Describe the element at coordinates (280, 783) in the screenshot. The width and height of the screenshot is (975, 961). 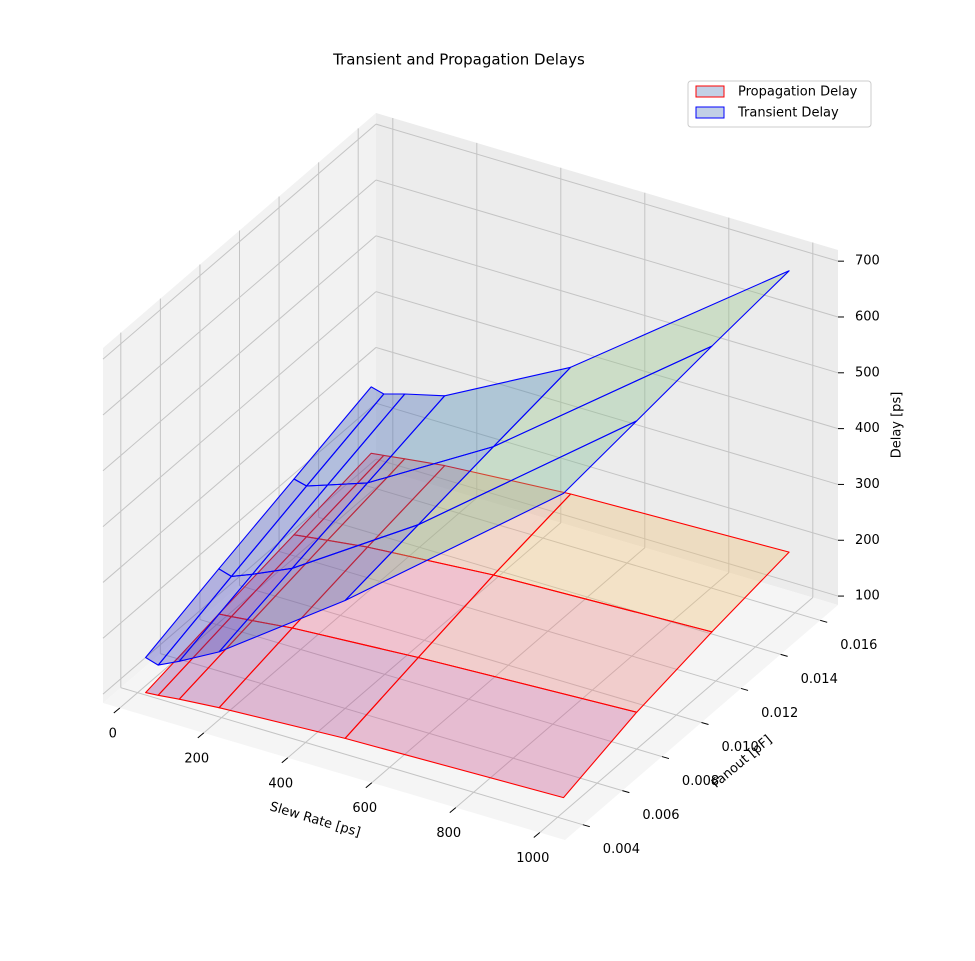
I see `x-tick-label: 400` at that location.